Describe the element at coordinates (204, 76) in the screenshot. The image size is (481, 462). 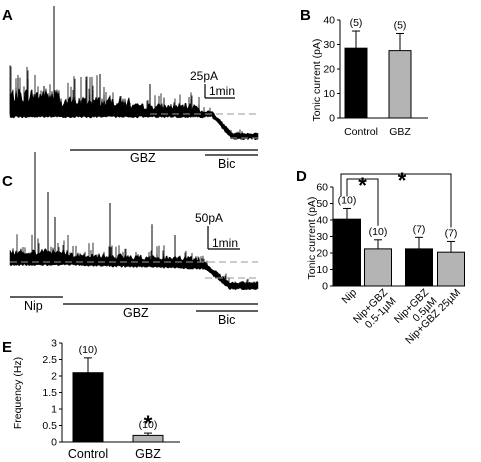
I see `panel-a-scale-current: 25pA` at that location.